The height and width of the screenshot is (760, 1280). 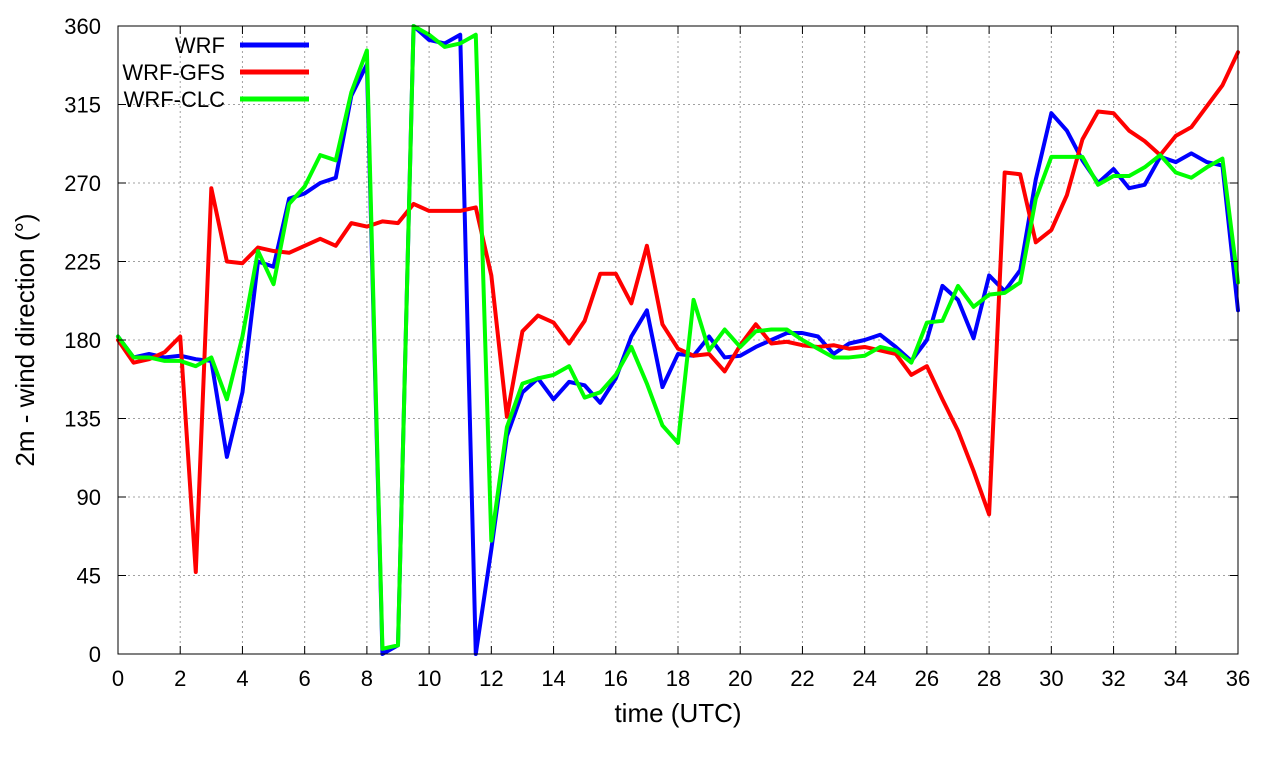 What do you see at coordinates (89, 497) in the screenshot?
I see `y-tick-label: 90` at bounding box center [89, 497].